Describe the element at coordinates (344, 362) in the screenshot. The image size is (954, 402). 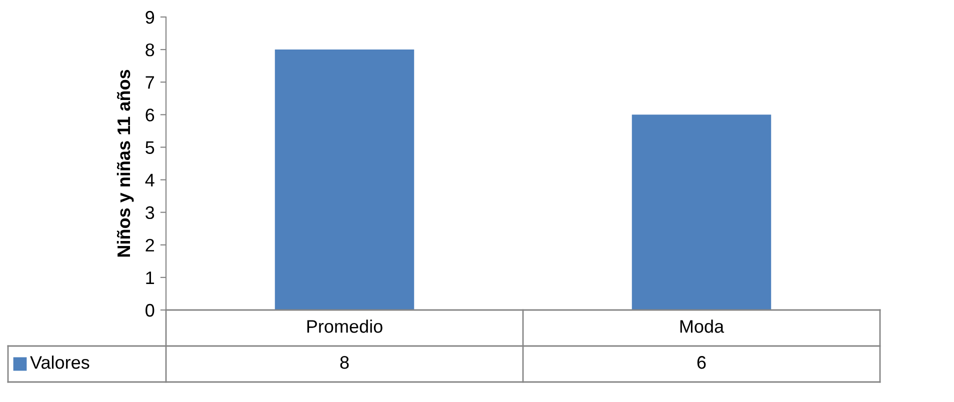
I see `data-label: 8` at that location.